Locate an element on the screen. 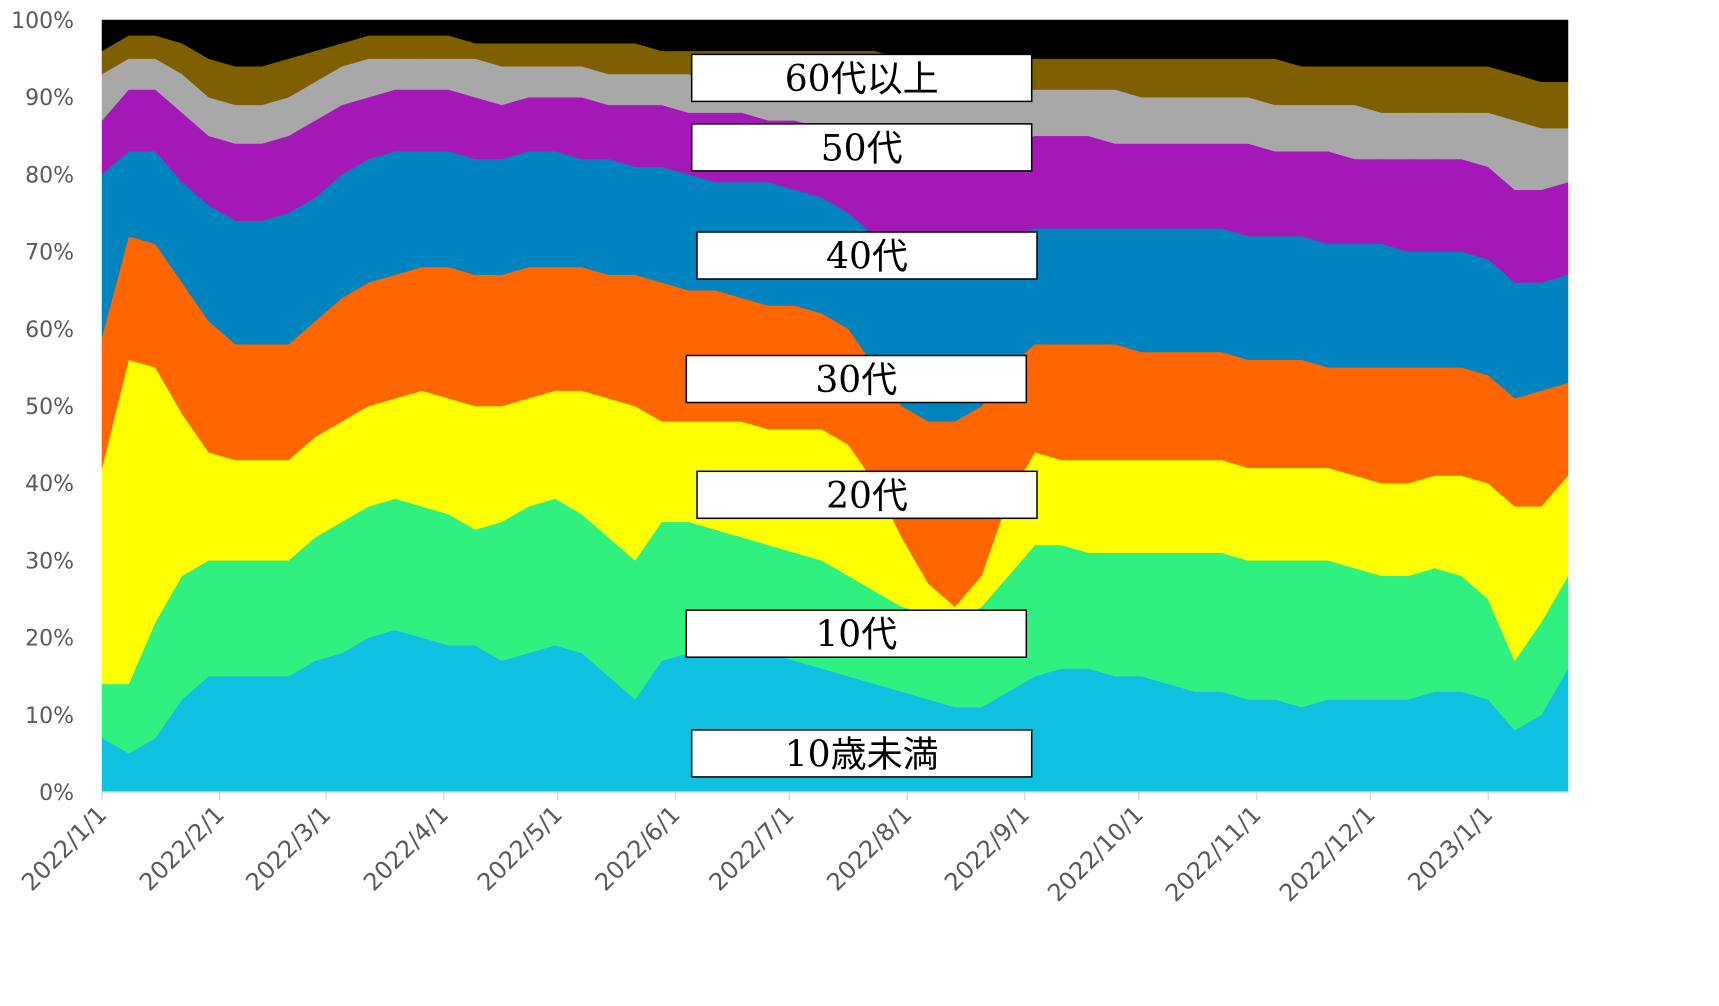  x-tick-label: 2022/2/1 is located at coordinates (182, 848).